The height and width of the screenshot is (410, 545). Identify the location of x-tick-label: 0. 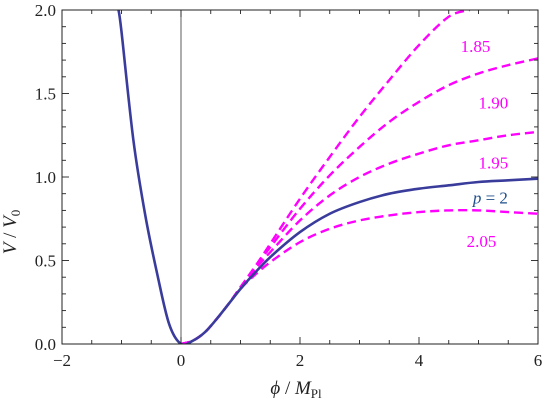
(181, 360).